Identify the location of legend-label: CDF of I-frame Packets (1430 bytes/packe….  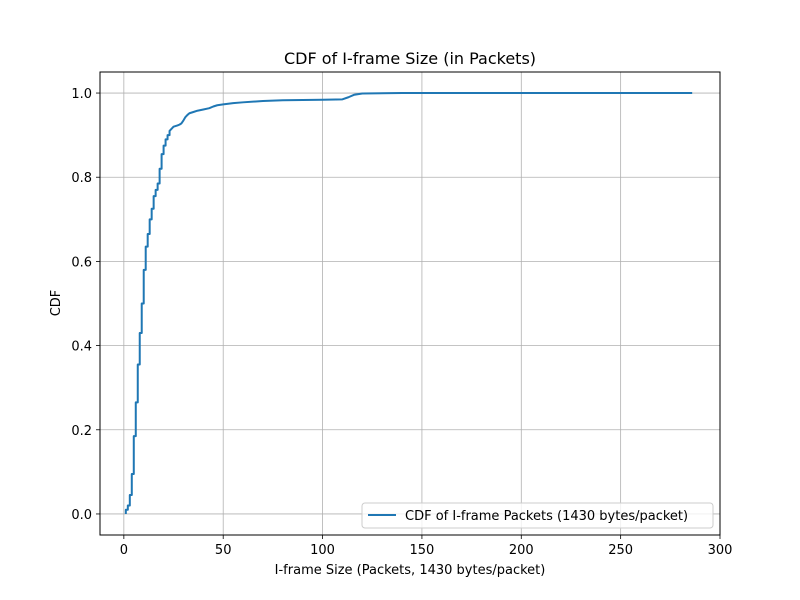
(546, 516).